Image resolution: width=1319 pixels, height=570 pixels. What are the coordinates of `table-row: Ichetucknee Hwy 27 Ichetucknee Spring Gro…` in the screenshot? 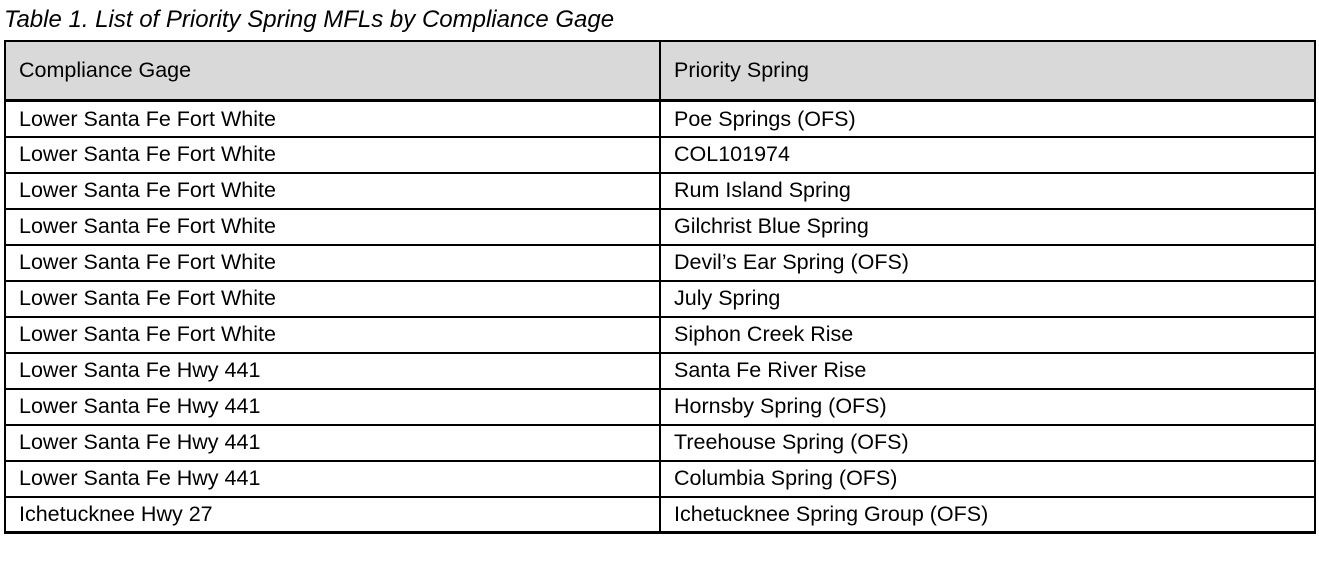 It's located at (660, 515).